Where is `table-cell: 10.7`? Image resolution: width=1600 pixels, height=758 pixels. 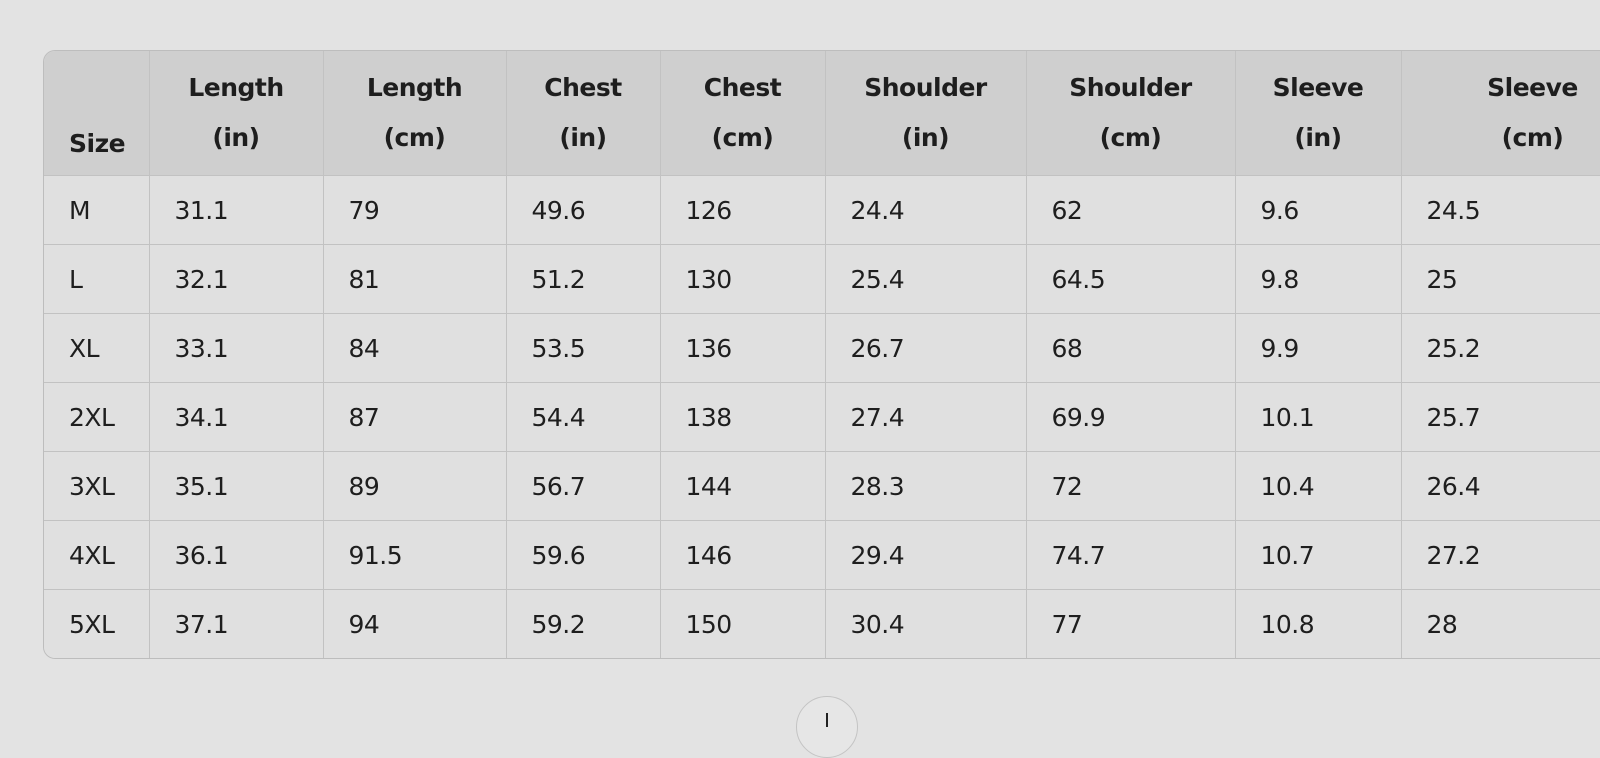
table-cell: 10.7 is located at coordinates (1318, 555).